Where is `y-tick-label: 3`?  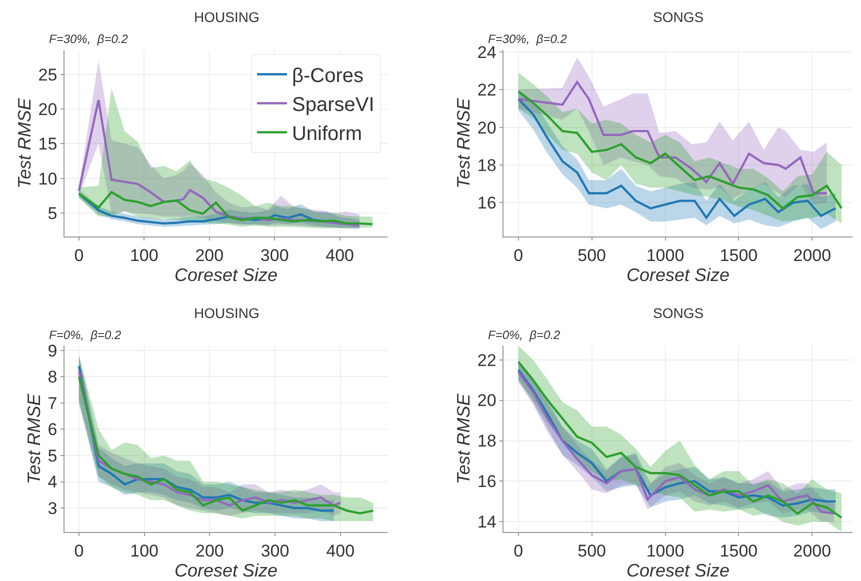
y-tick-label: 3 is located at coordinates (53, 508).